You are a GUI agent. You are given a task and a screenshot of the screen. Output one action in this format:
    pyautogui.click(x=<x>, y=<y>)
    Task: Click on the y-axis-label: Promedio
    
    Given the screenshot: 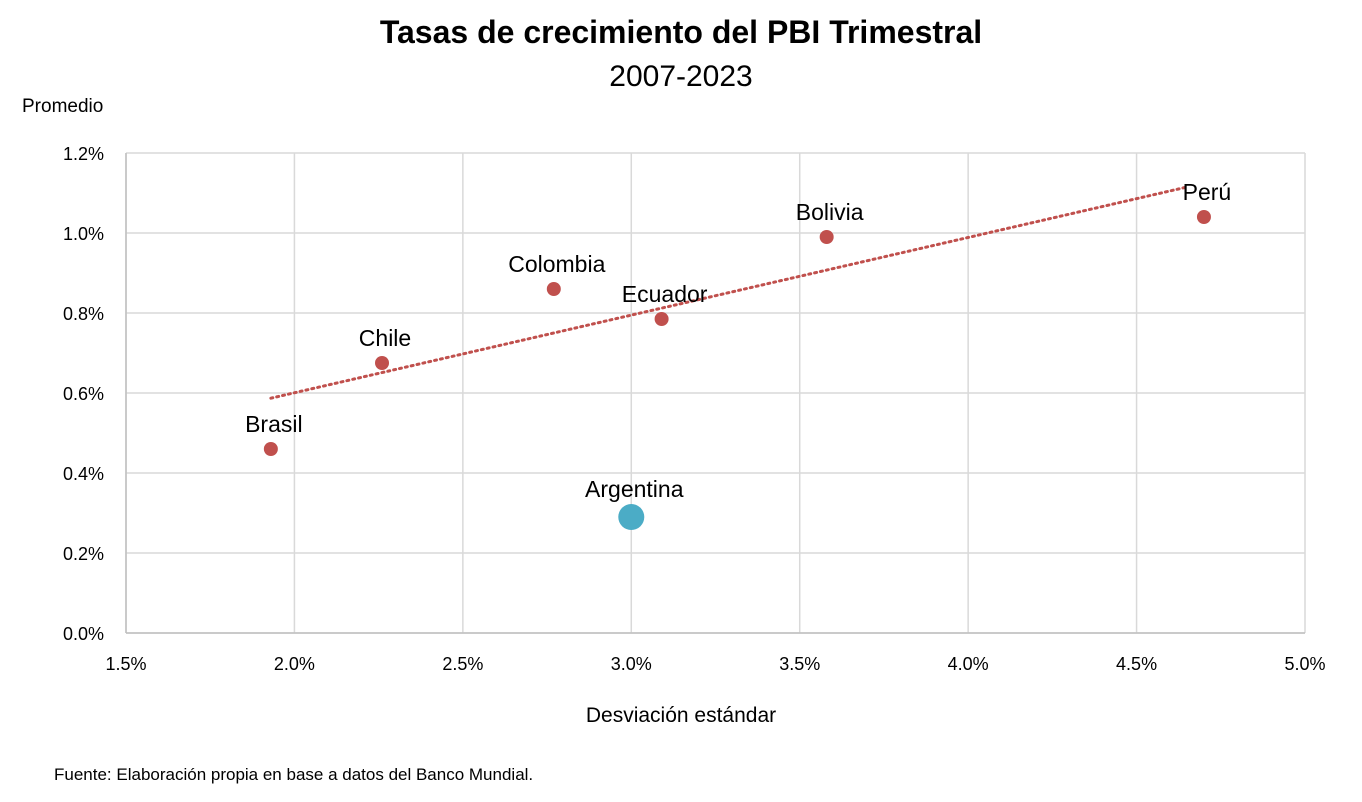 What is the action you would take?
    pyautogui.click(x=63, y=106)
    